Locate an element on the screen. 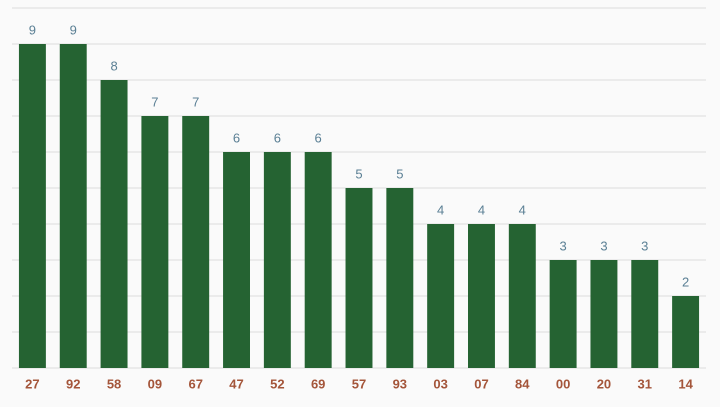 The height and width of the screenshot is (407, 720). x-tick-label: 92 is located at coordinates (73, 383).